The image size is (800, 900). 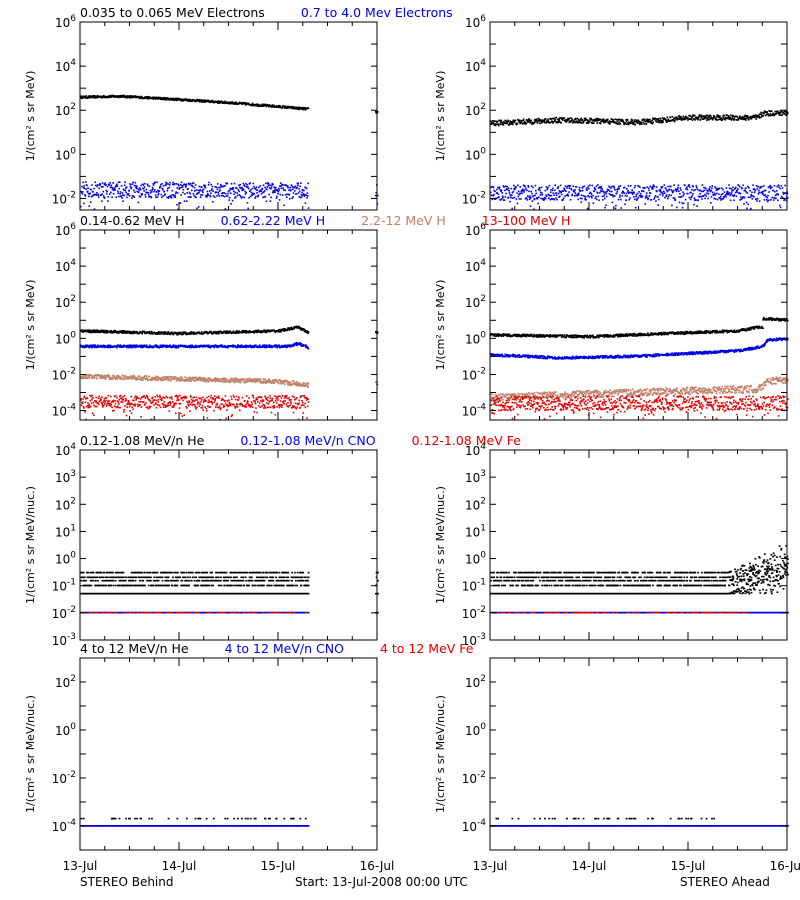 What do you see at coordinates (229, 196) in the screenshot?
I see `series-0-7-to-4-0-mev-electrons` at bounding box center [229, 196].